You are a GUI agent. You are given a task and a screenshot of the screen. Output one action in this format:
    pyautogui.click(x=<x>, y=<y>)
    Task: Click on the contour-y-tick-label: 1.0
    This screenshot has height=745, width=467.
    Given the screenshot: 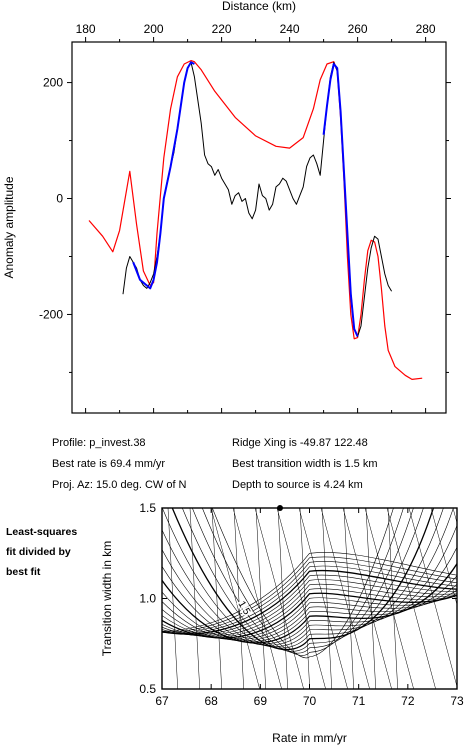 What is the action you would take?
    pyautogui.click(x=147, y=599)
    